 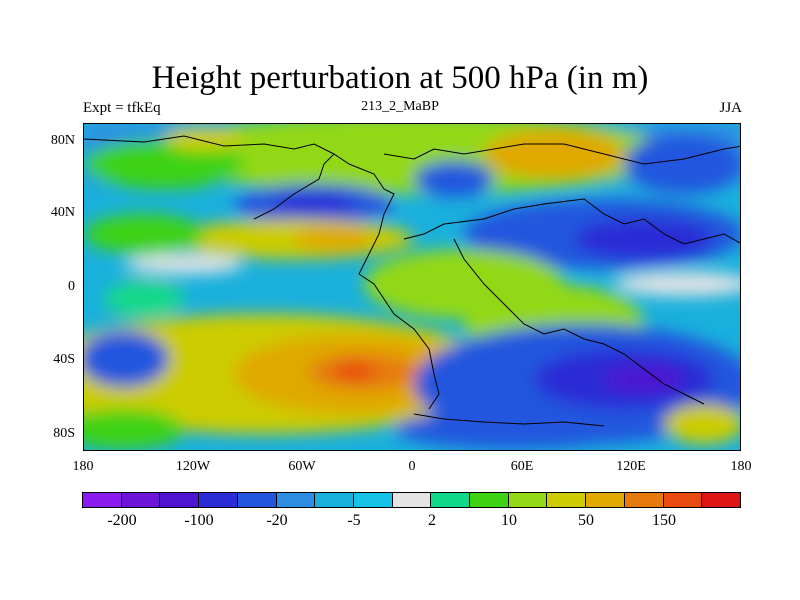 I want to click on lat-label-40n: 40N, so click(x=62, y=212).